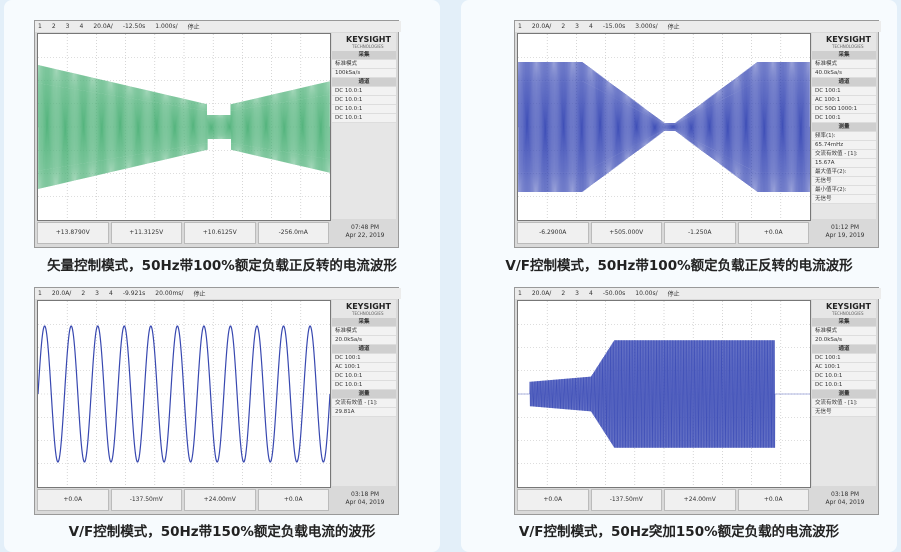 The width and height of the screenshot is (901, 552). What do you see at coordinates (698, 293) in the screenshot?
I see `scope-top-bar: 1 20.0A/2 3 4 -50.00s 10.00s/停止` at bounding box center [698, 293].